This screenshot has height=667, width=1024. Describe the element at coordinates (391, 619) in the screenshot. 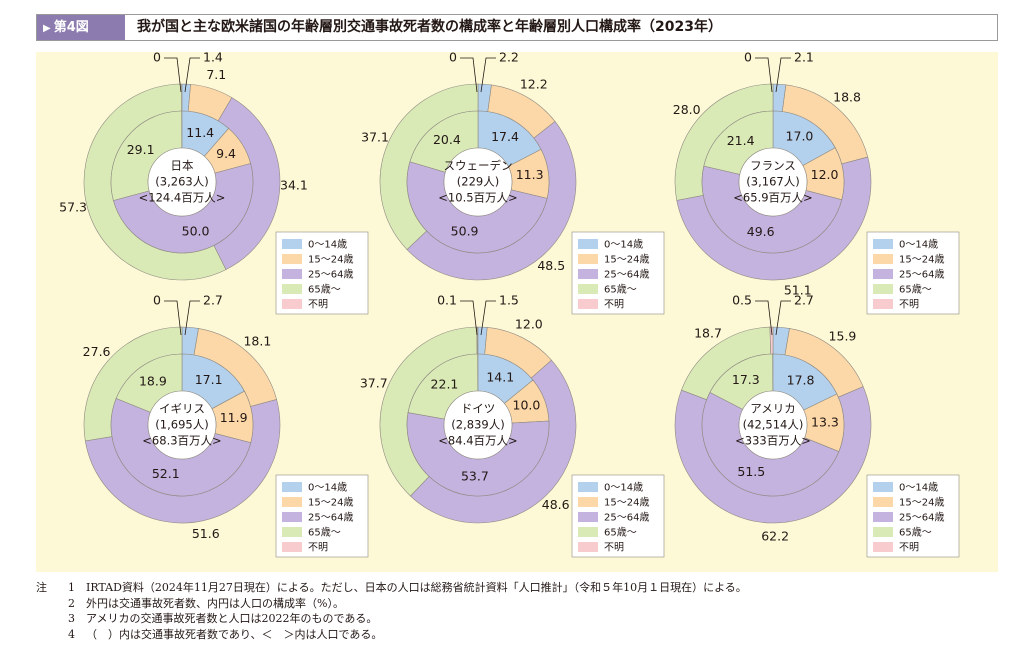

I see `note-row: 3 アメリカの交通事故死者数と人口は2022年のものである。` at that location.